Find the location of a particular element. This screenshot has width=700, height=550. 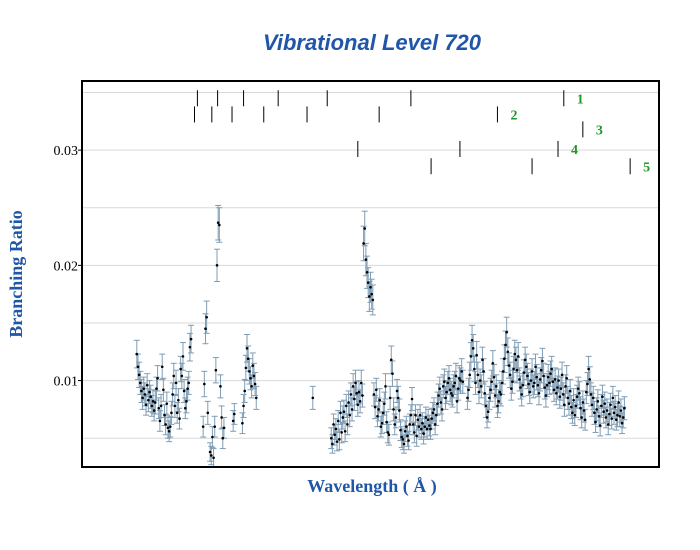

y-axis-ticks: 0.03 0.02 0.01 is located at coordinates (68, 267).